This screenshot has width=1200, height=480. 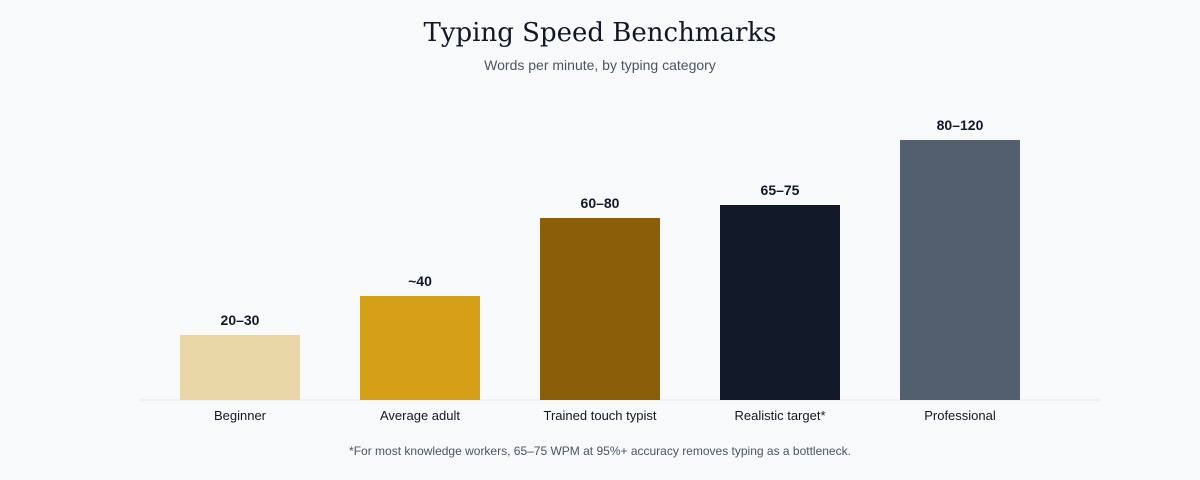 What do you see at coordinates (960, 415) in the screenshot?
I see `x-tick-label-4: Professional` at bounding box center [960, 415].